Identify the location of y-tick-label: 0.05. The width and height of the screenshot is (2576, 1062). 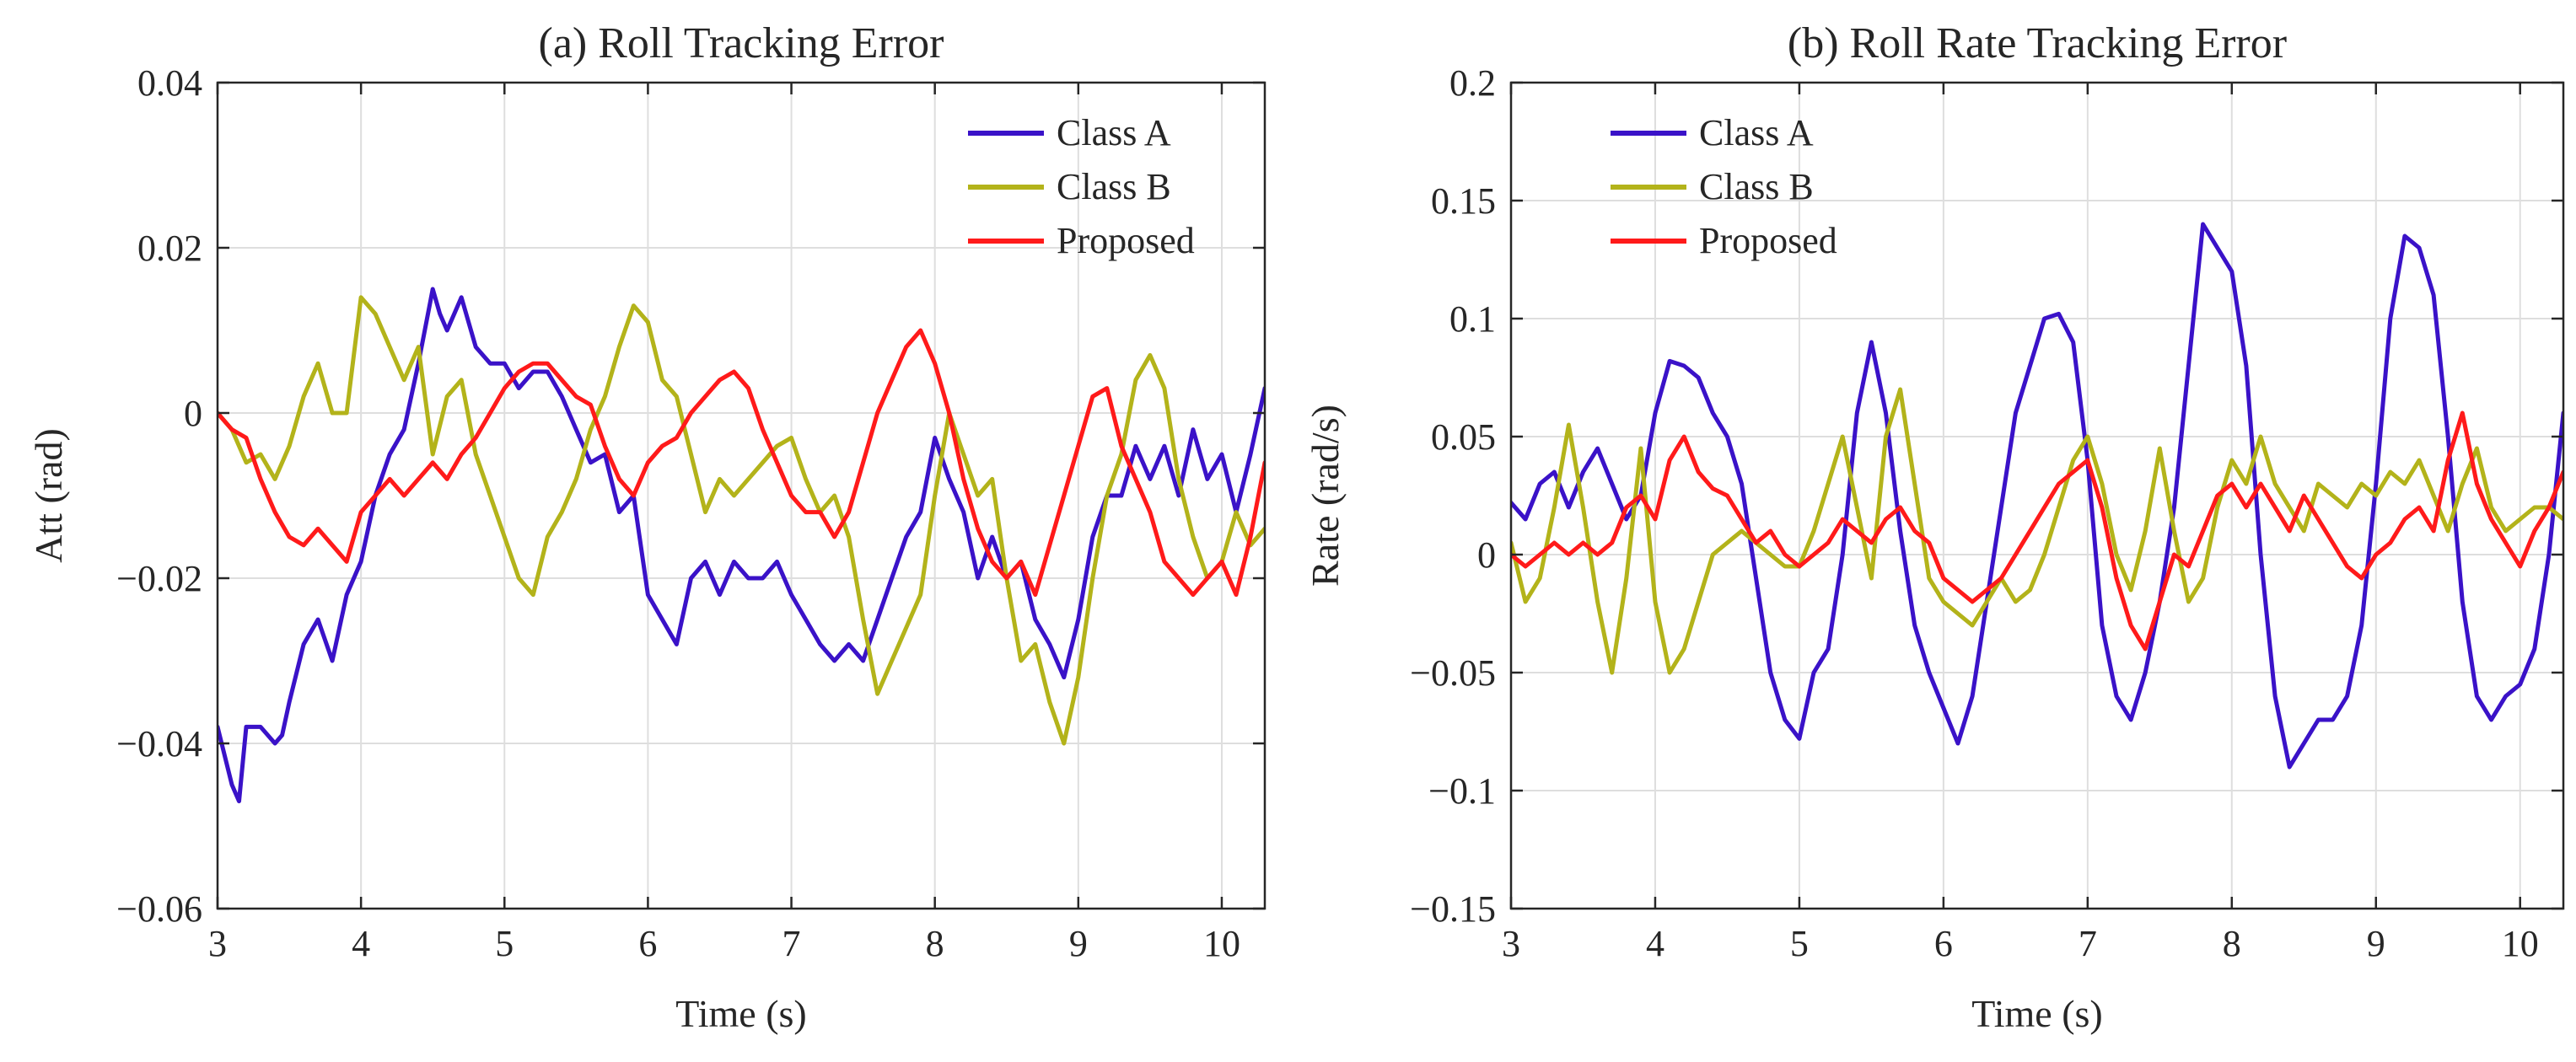
(1463, 437).